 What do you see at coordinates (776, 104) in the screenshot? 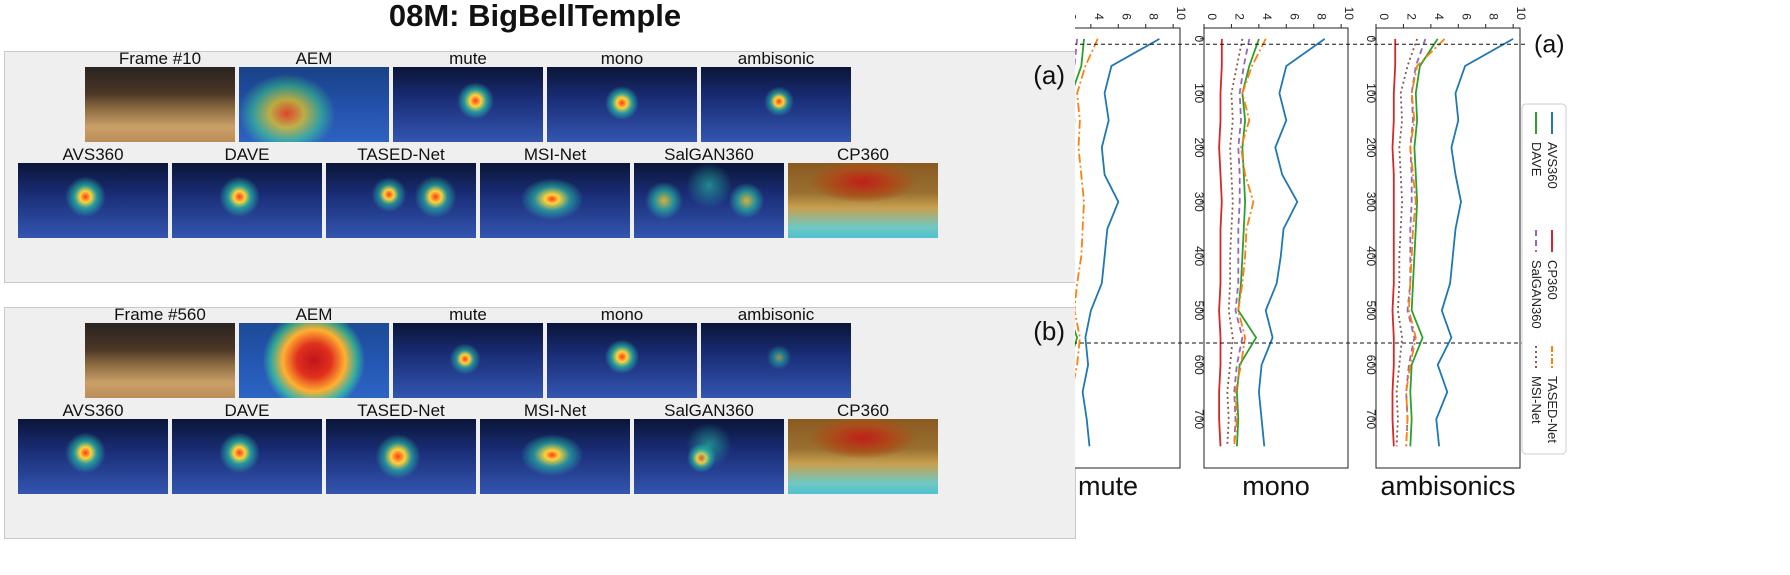
I see `ambisonic-saliency-map` at bounding box center [776, 104].